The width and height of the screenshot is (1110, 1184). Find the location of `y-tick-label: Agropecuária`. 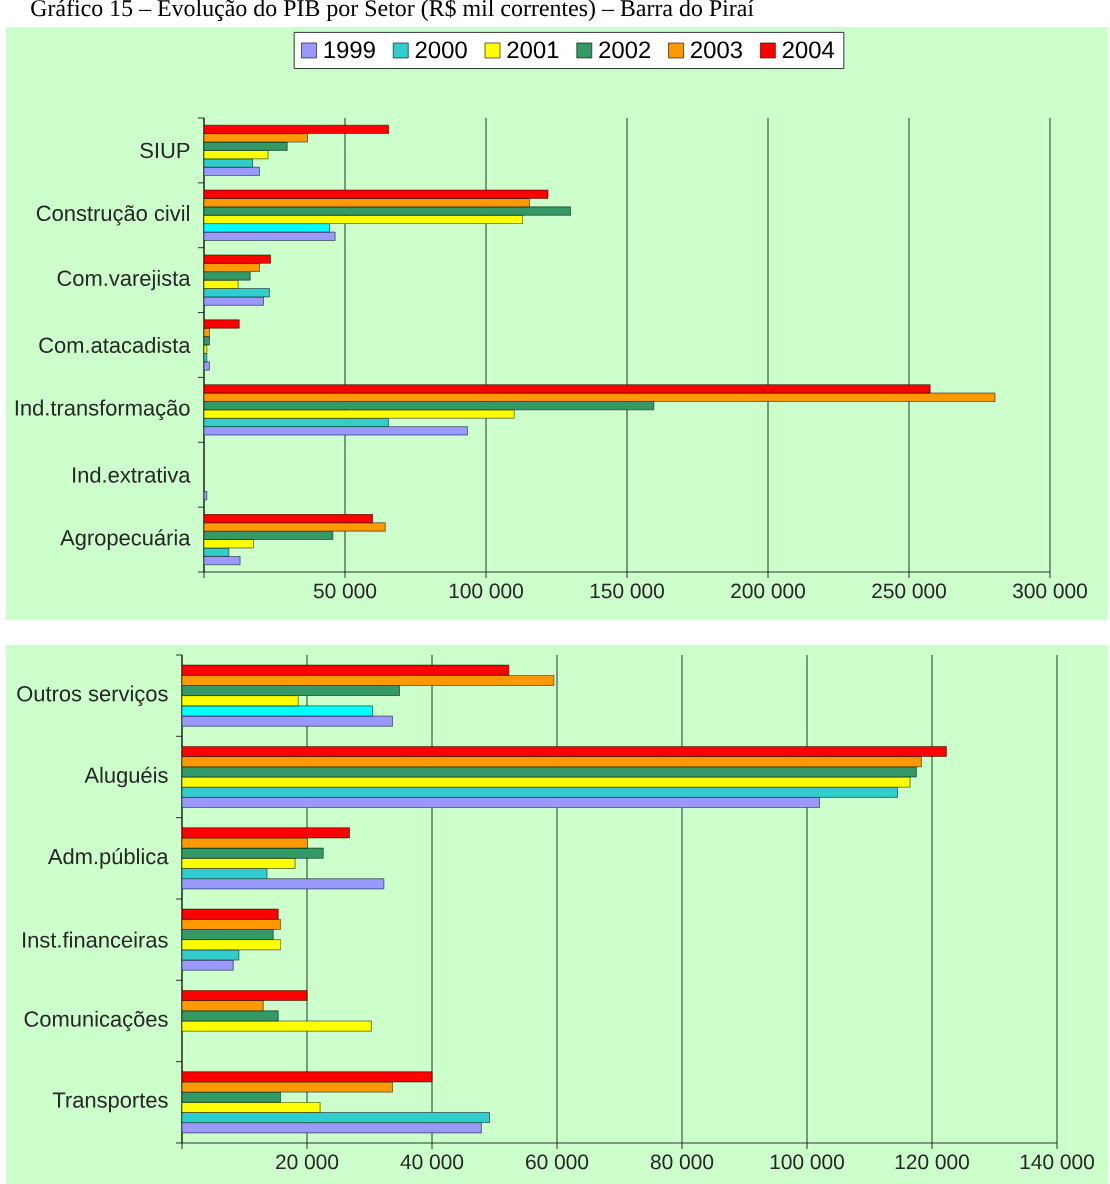

y-tick-label: Agropecuária is located at coordinates (125, 539).